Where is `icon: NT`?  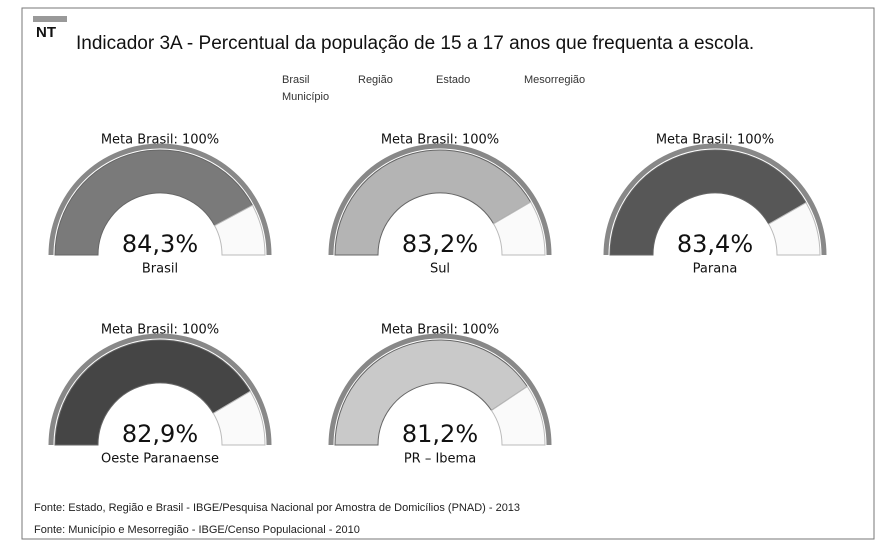 icon: NT is located at coordinates (46, 32).